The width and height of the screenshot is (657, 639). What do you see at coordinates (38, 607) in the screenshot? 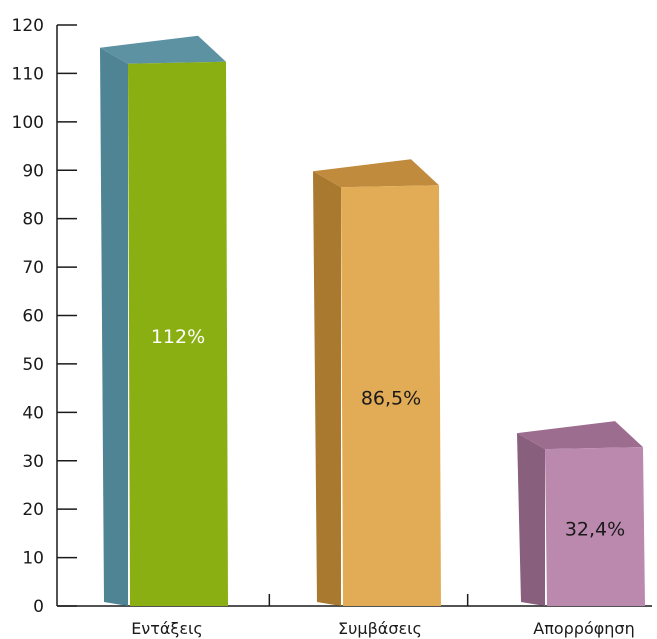
I see `y-tick-label: 0` at bounding box center [38, 607].